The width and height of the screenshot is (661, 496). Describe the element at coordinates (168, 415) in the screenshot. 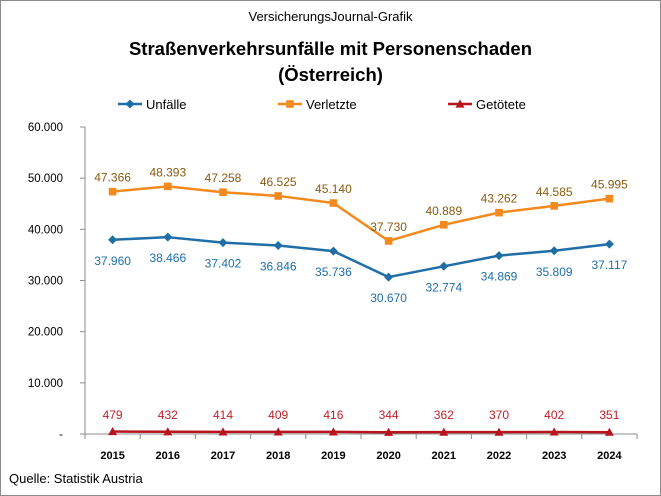

I see `data-label: 432` at that location.